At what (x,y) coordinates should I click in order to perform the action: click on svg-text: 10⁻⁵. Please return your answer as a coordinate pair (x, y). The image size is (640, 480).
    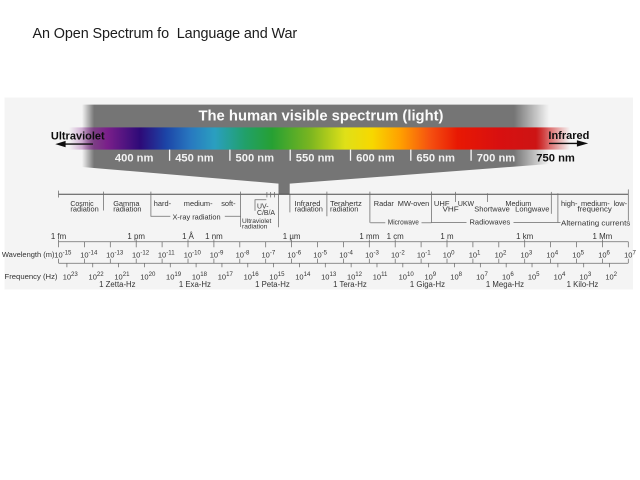
    Looking at the image, I should click on (320, 255).